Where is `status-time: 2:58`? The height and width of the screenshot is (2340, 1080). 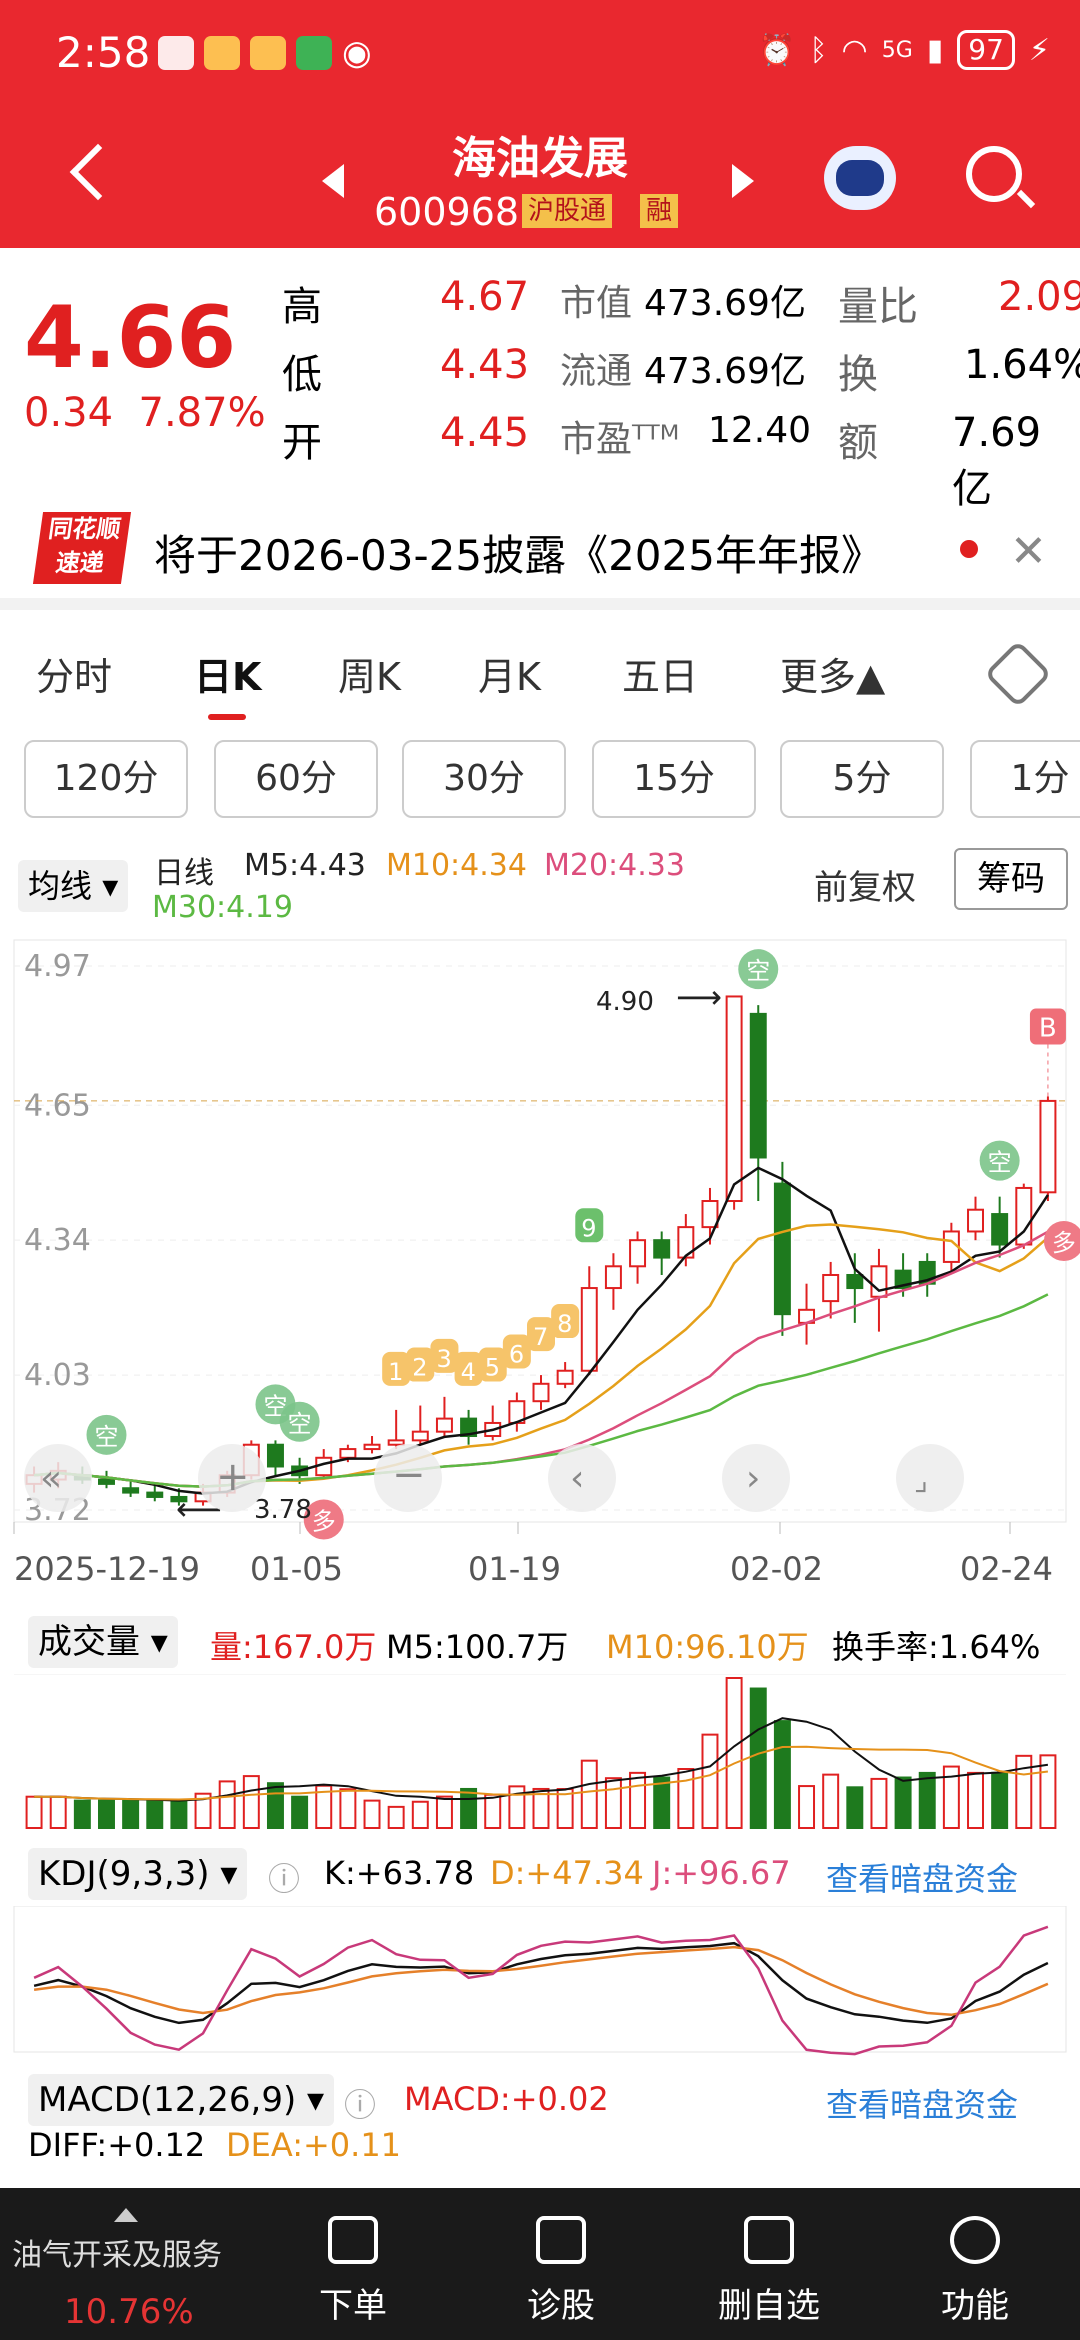
status-time: 2:58 is located at coordinates (103, 52).